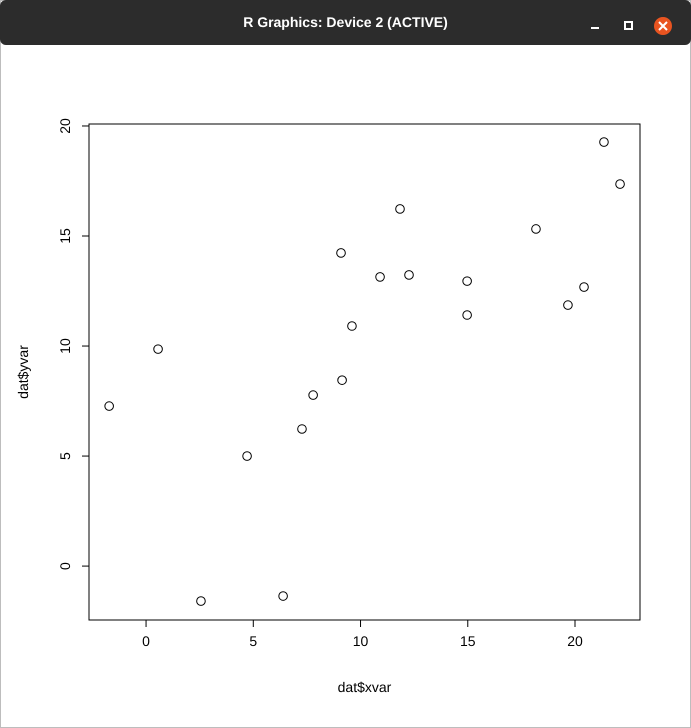 The width and height of the screenshot is (691, 728). Describe the element at coordinates (65, 236) in the screenshot. I see `y-tick-label: 15` at that location.